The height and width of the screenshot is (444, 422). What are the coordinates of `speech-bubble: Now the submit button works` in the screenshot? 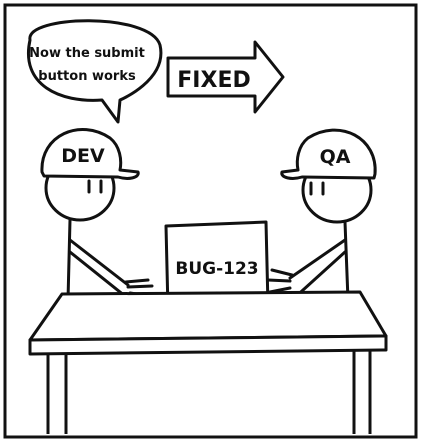 It's located at (95, 71).